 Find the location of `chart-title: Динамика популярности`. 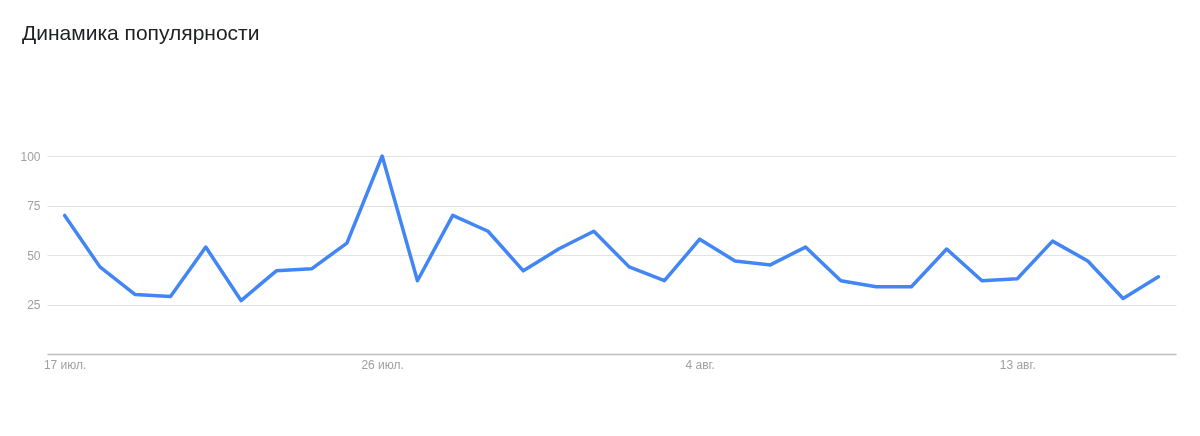

chart-title: Динамика популярности is located at coordinates (141, 32).